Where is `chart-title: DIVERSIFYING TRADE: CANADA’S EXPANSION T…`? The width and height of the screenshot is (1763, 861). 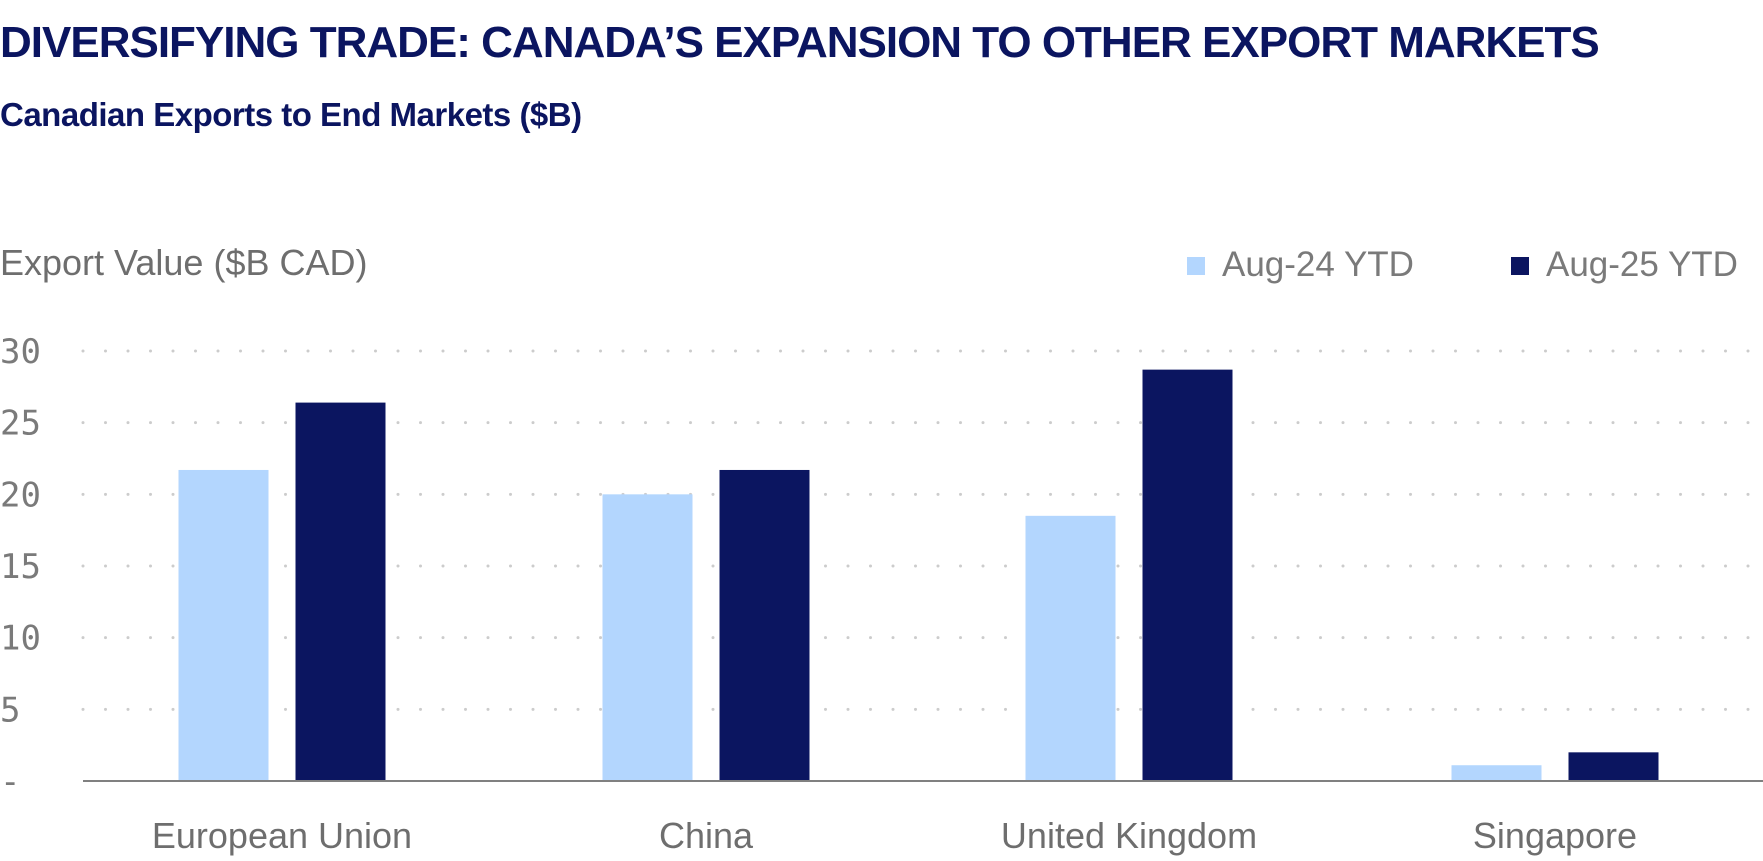
chart-title: DIVERSIFYING TRADE: CANADA’S EXPANSION T… is located at coordinates (800, 42).